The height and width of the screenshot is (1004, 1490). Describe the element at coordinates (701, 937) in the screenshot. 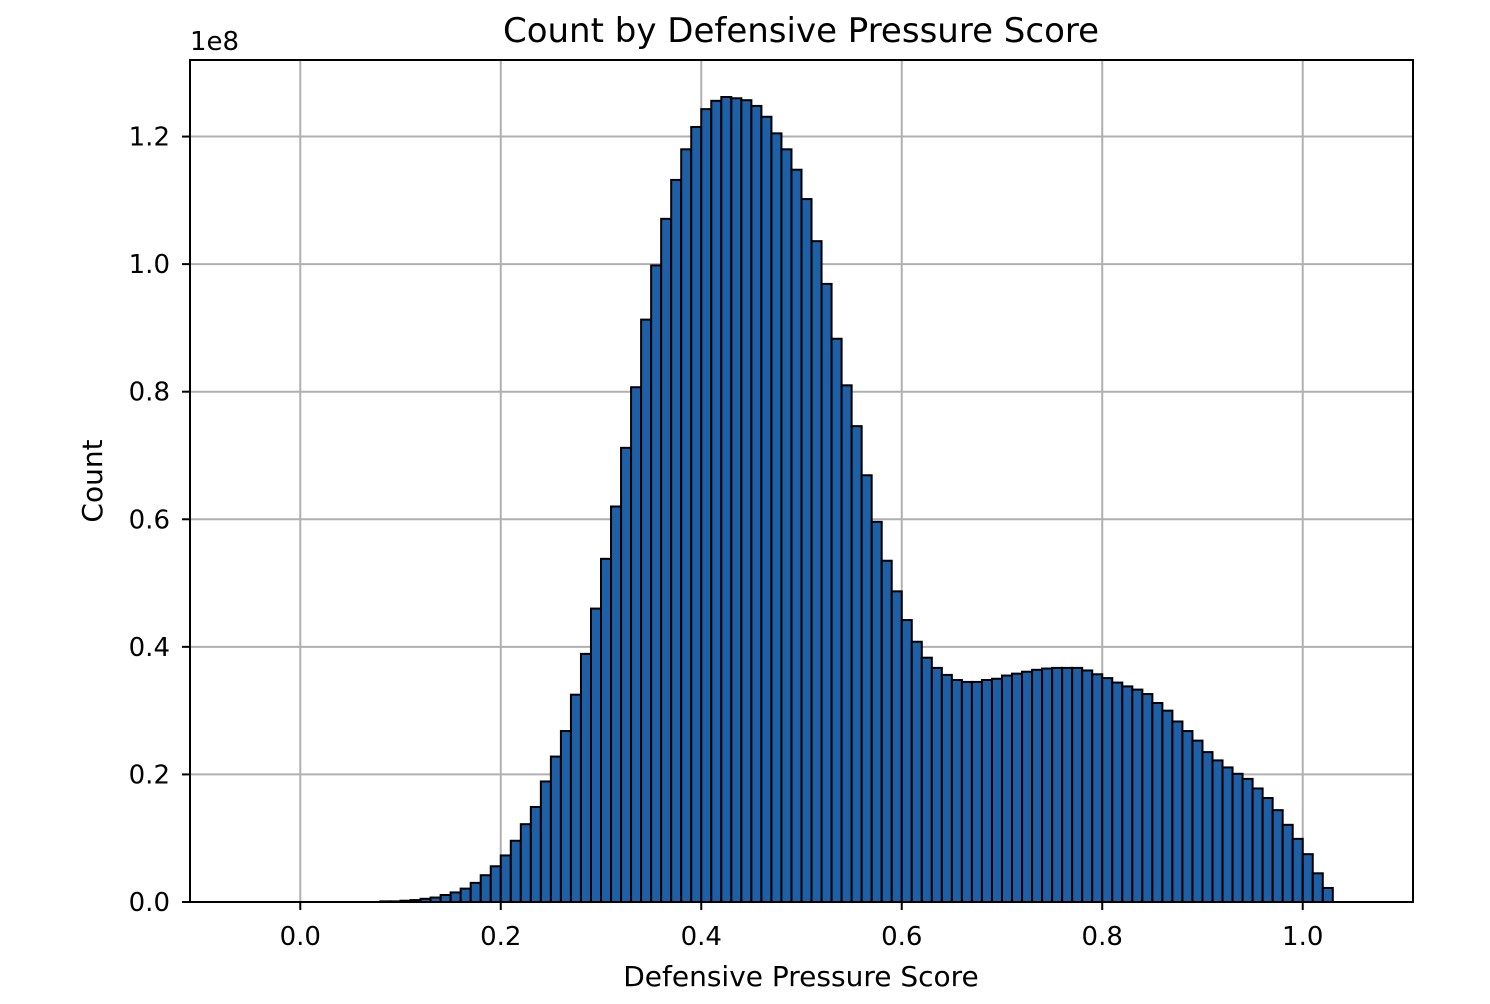

I see `x-tick-label: 0.4` at that location.